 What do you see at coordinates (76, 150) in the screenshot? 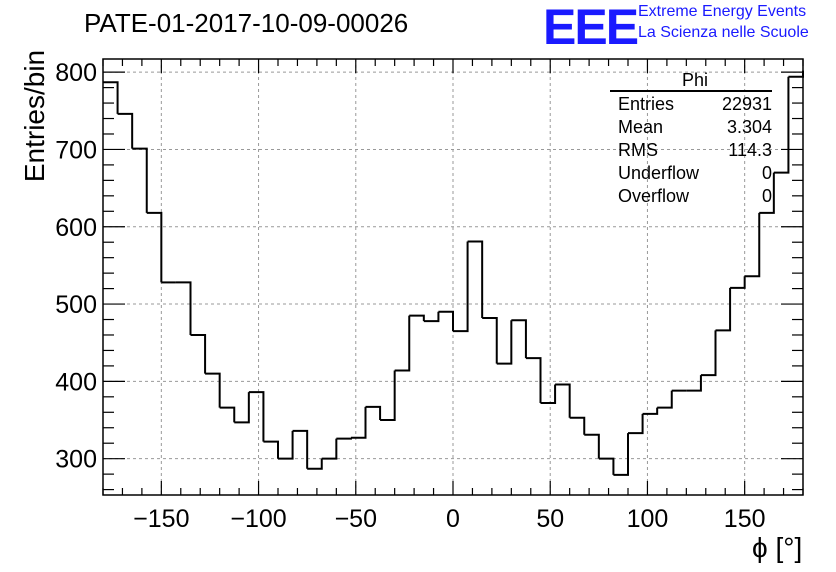
I see `y-tick-label: 700` at bounding box center [76, 150].